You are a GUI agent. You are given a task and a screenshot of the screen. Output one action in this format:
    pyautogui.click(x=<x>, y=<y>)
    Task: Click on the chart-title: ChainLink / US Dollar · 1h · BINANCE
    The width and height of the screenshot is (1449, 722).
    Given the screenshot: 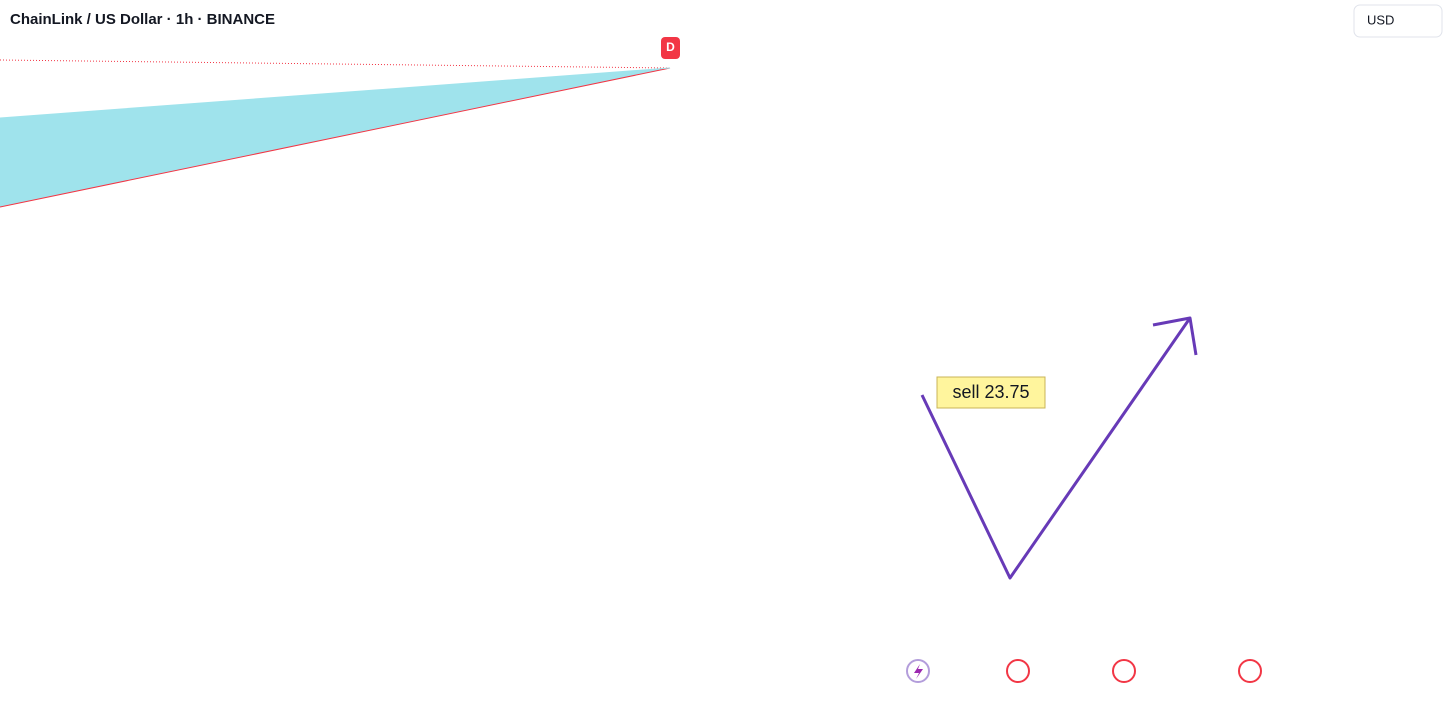 What is the action you would take?
    pyautogui.click(x=142, y=19)
    